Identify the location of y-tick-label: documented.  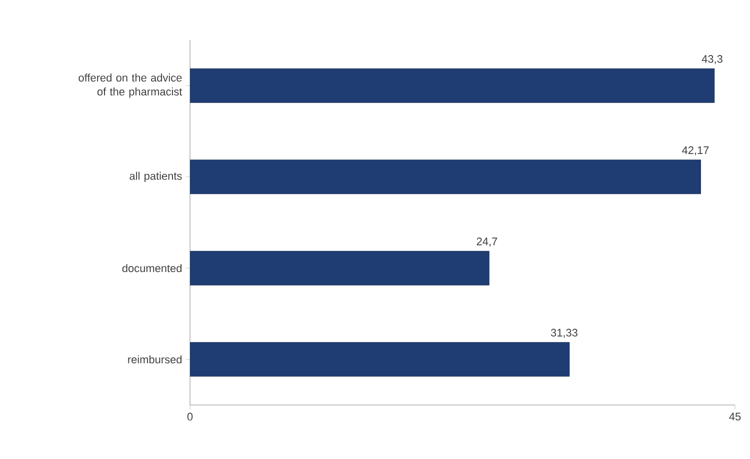
(152, 268).